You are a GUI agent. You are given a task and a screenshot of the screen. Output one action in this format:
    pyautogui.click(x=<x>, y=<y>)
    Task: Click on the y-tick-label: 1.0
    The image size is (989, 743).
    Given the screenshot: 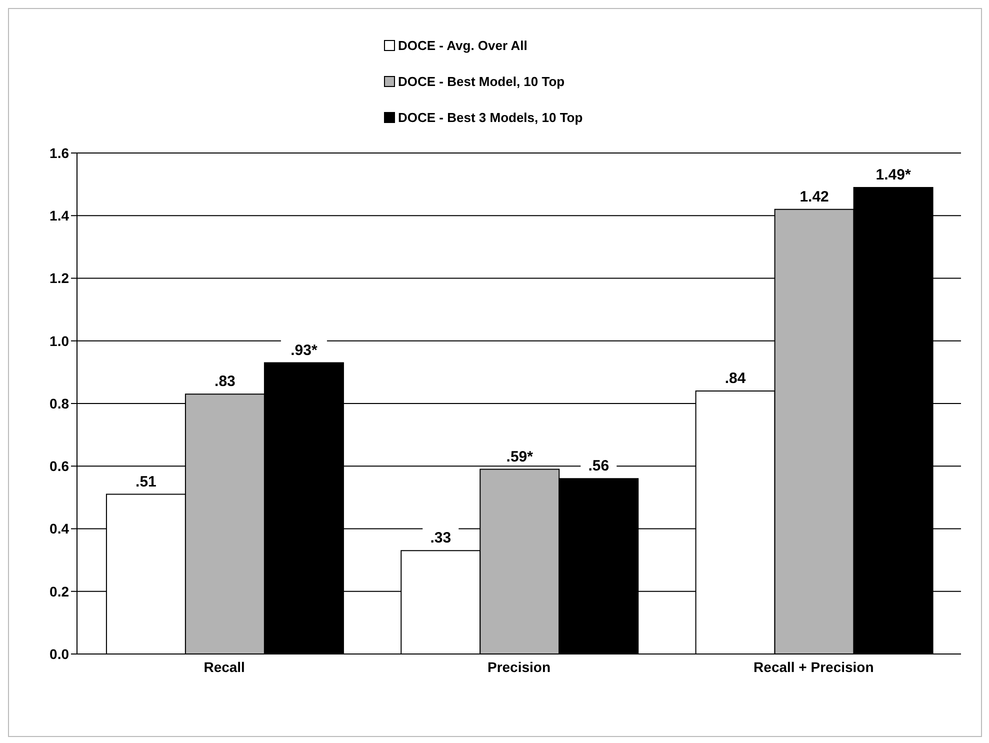 What is the action you would take?
    pyautogui.click(x=60, y=340)
    